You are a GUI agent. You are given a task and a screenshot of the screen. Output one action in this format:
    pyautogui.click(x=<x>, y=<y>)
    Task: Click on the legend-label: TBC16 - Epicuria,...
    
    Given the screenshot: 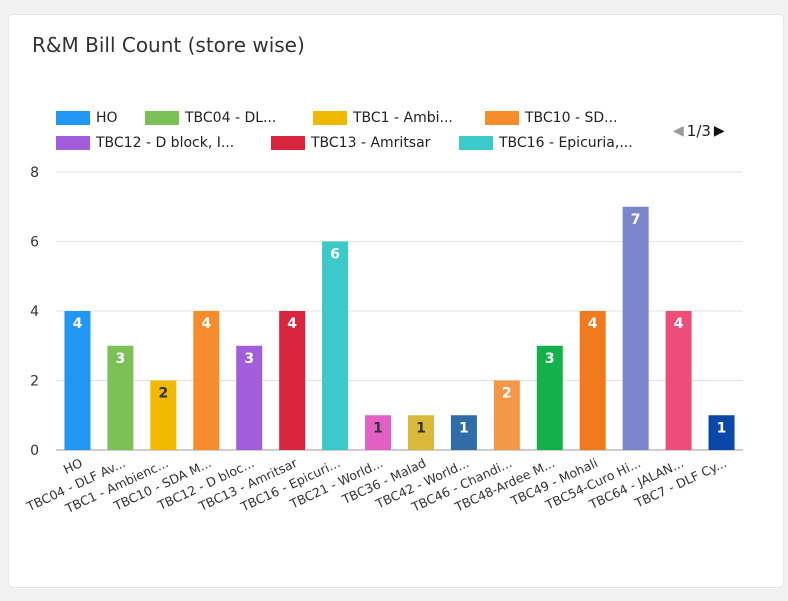 What is the action you would take?
    pyautogui.click(x=566, y=143)
    